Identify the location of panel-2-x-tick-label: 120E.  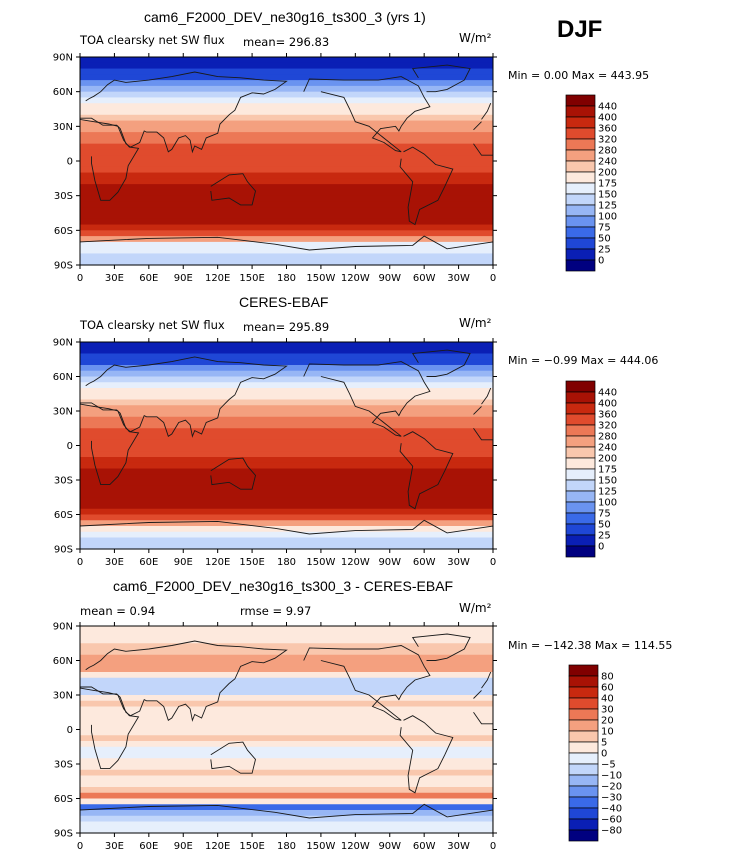
(217, 562).